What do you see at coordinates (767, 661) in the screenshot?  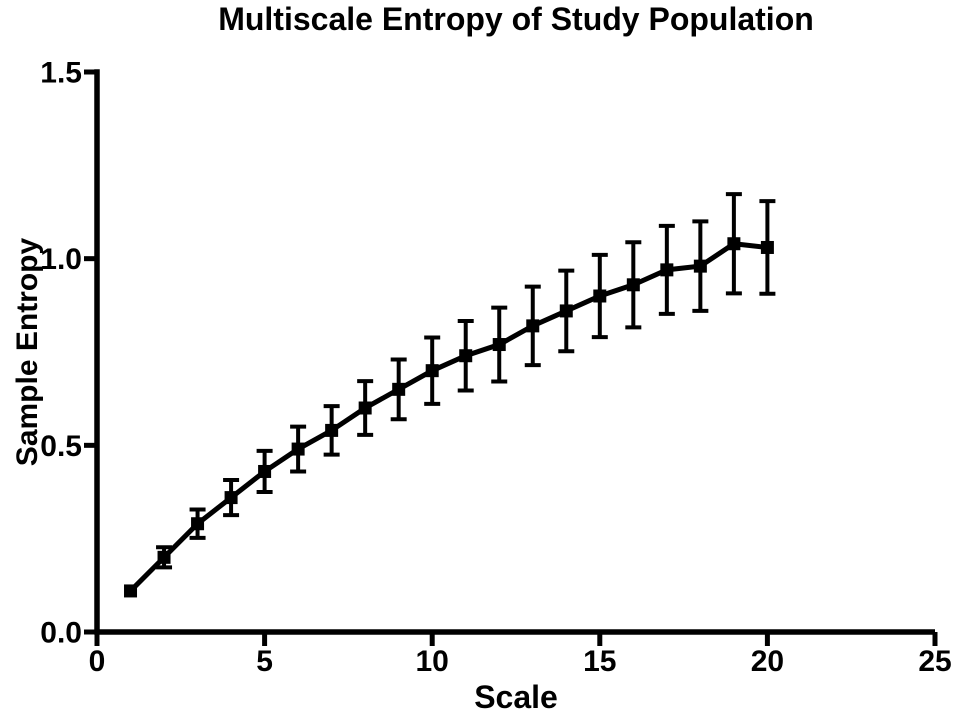 I see `x-tick-label: 20` at bounding box center [767, 661].